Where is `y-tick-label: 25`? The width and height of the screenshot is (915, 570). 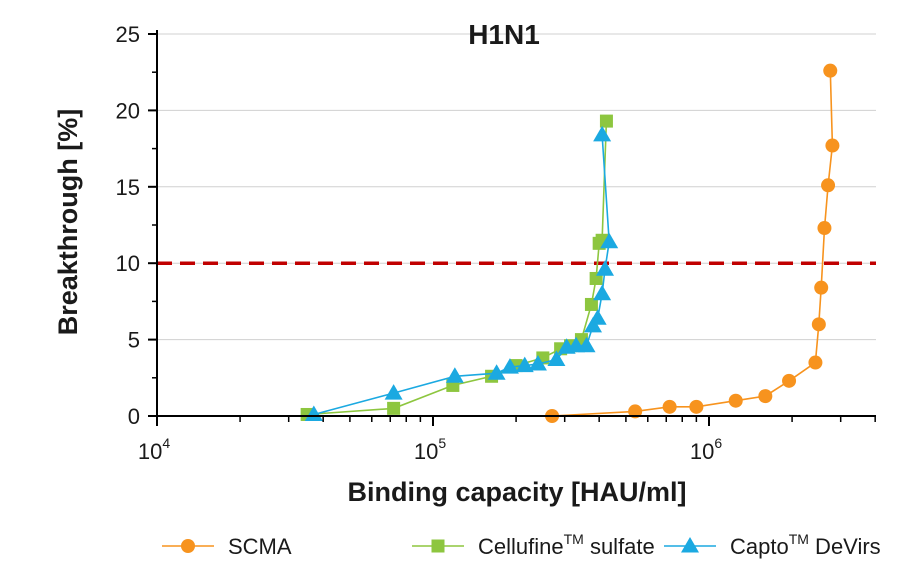 y-tick-label: 25 is located at coordinates (128, 34).